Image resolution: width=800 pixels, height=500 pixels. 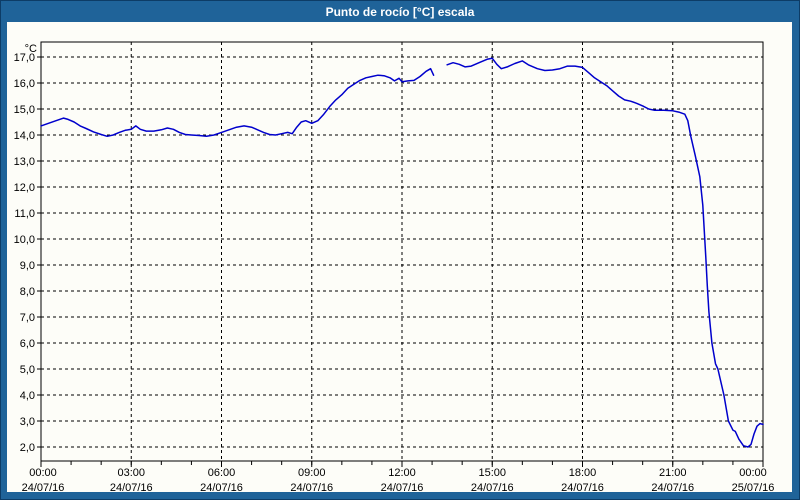 I want to click on window-title: Punto de rocío [°C] escala, so click(x=400, y=11).